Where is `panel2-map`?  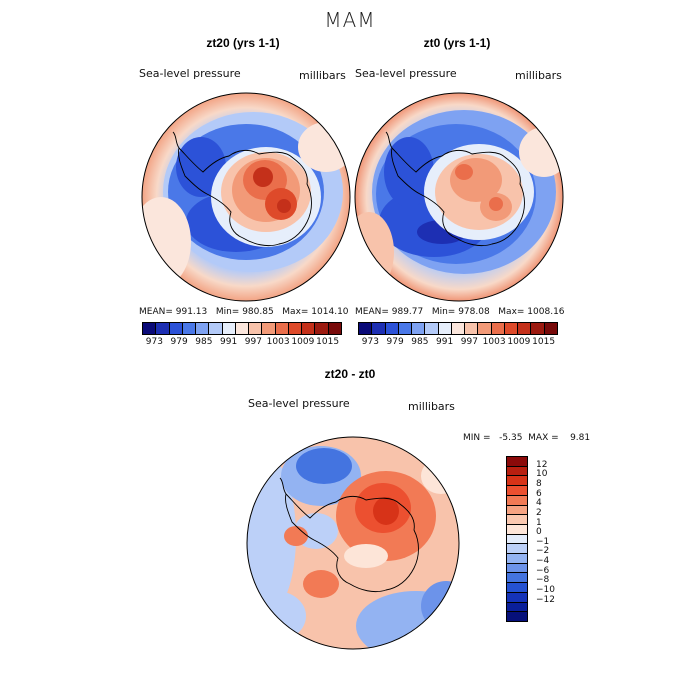
panel2-map is located at coordinates (459, 197).